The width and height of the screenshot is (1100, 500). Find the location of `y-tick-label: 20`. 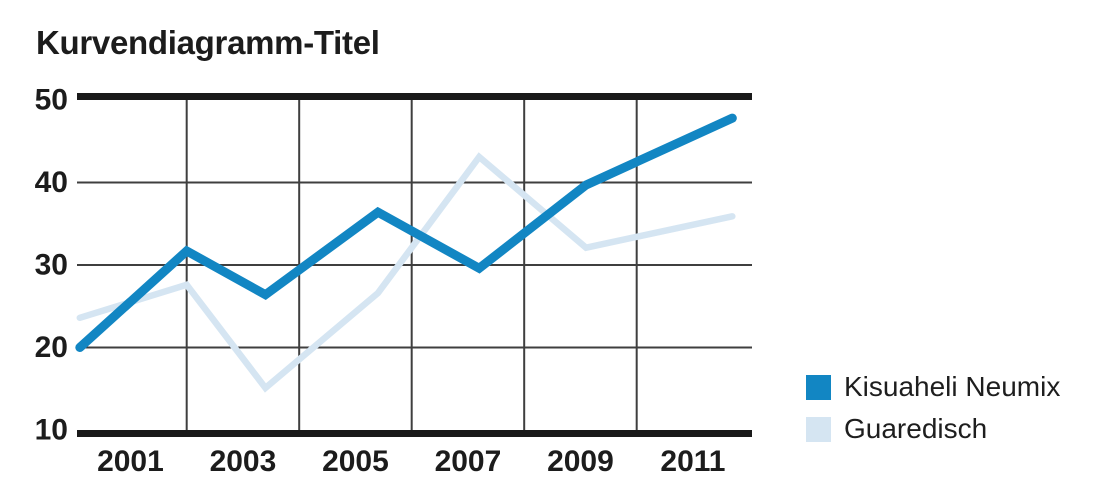

y-tick-label: 20 is located at coordinates (51, 347).